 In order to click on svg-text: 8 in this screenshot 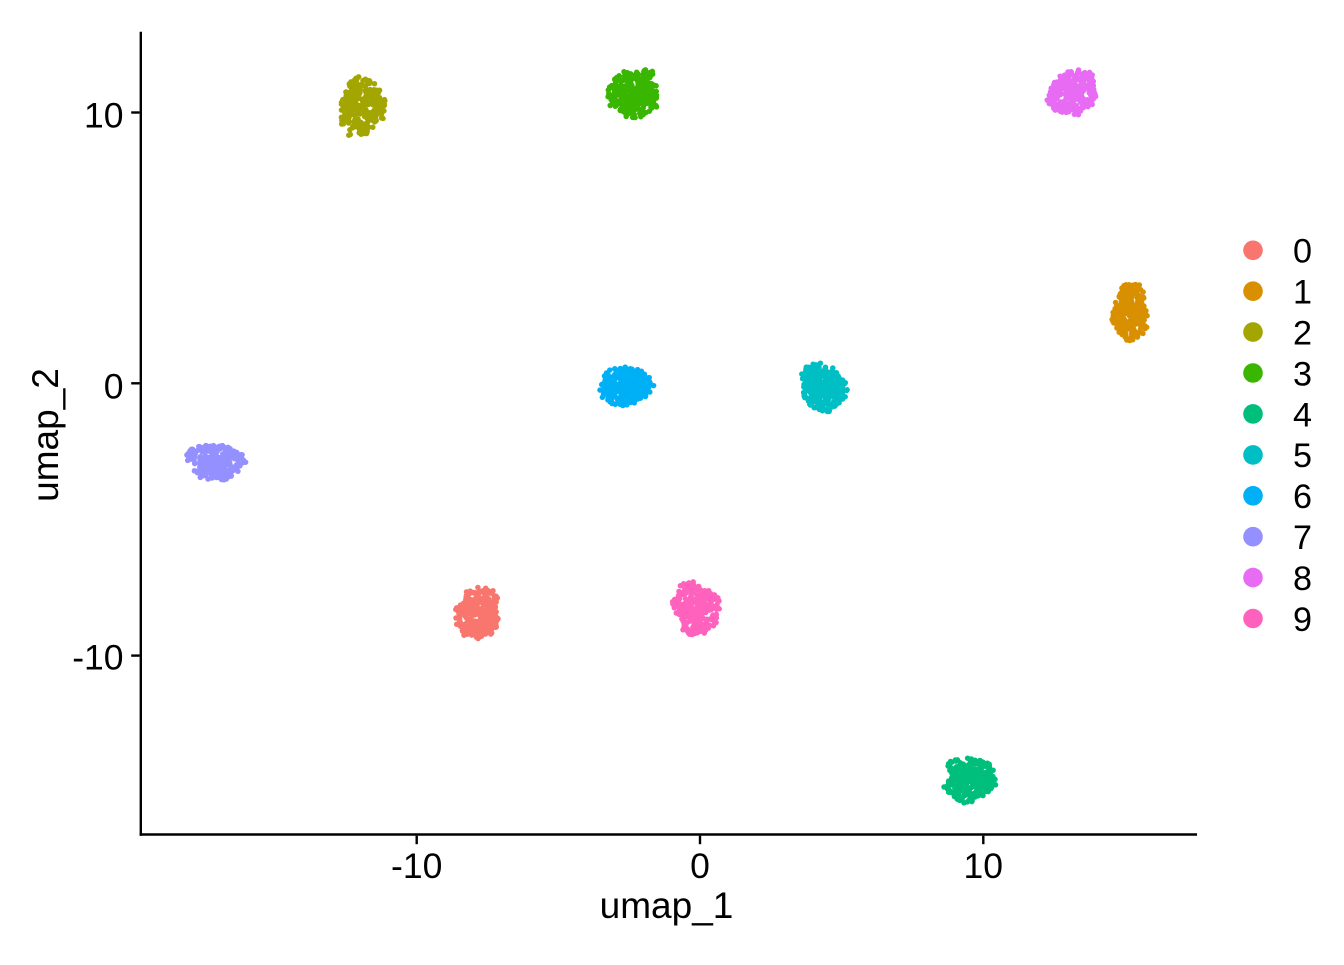, I will do `click(1302, 579)`.